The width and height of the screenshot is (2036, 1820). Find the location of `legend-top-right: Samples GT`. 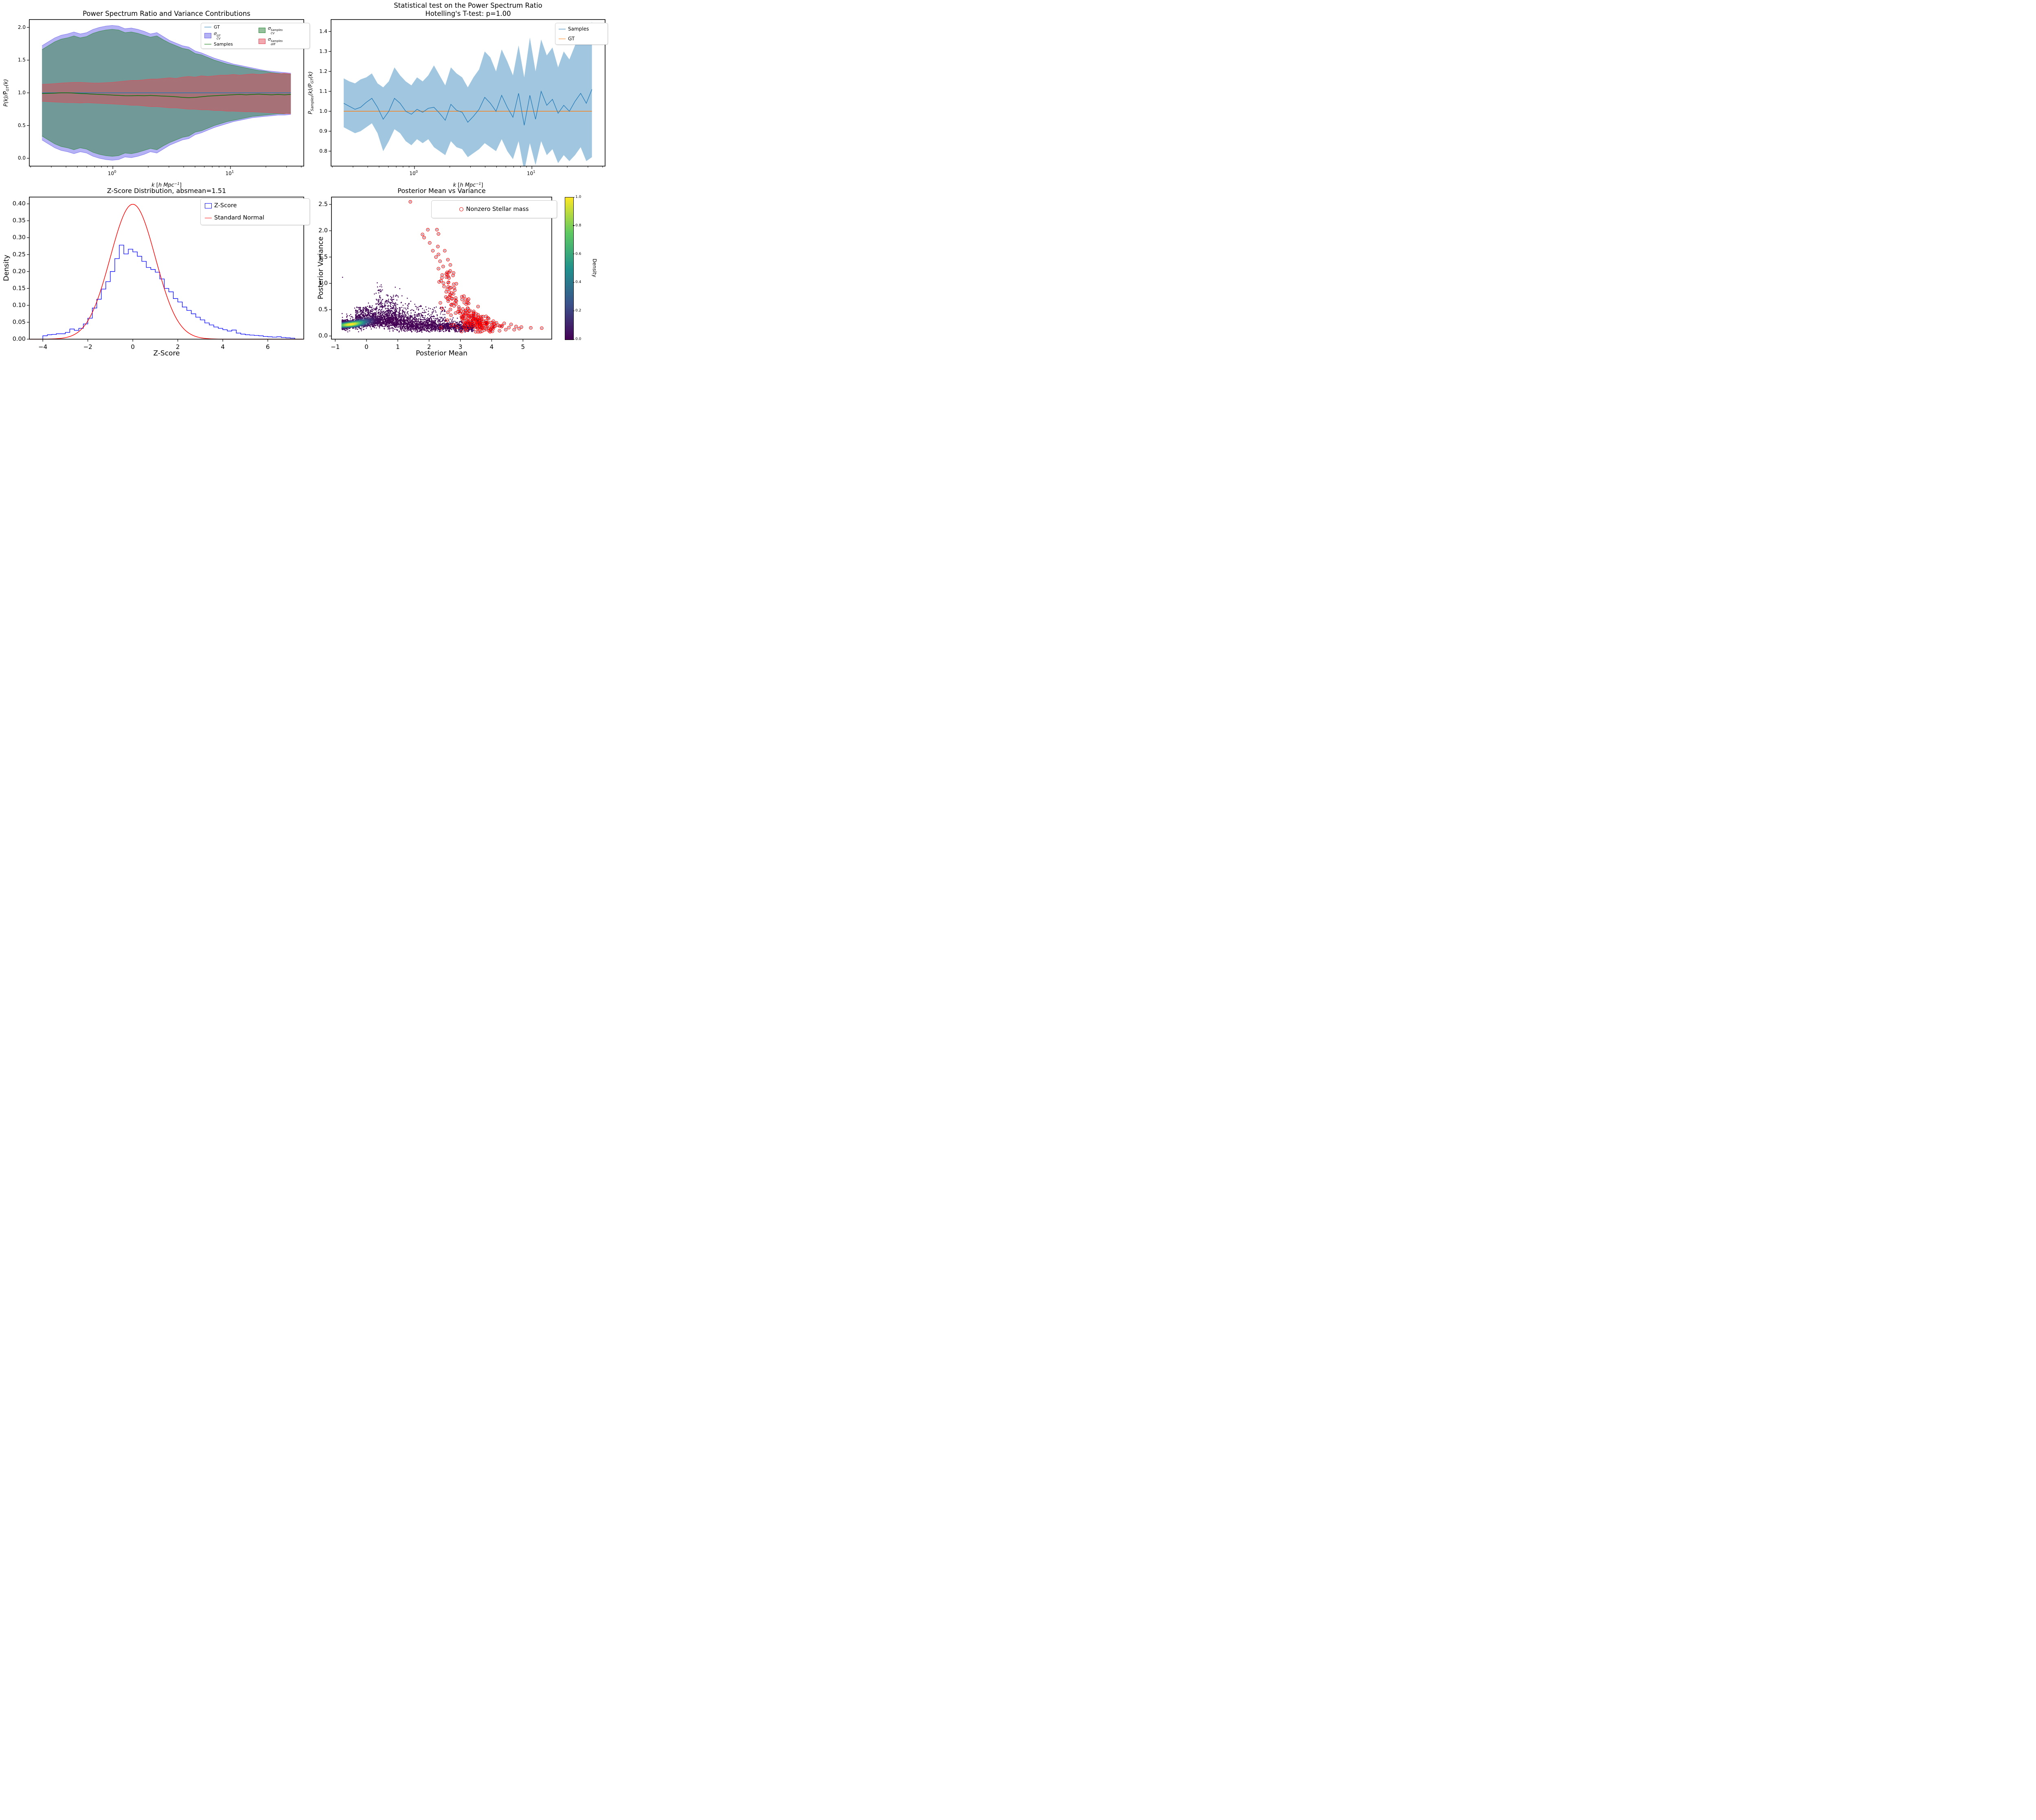

legend-top-right: Samples GT is located at coordinates (582, 34).